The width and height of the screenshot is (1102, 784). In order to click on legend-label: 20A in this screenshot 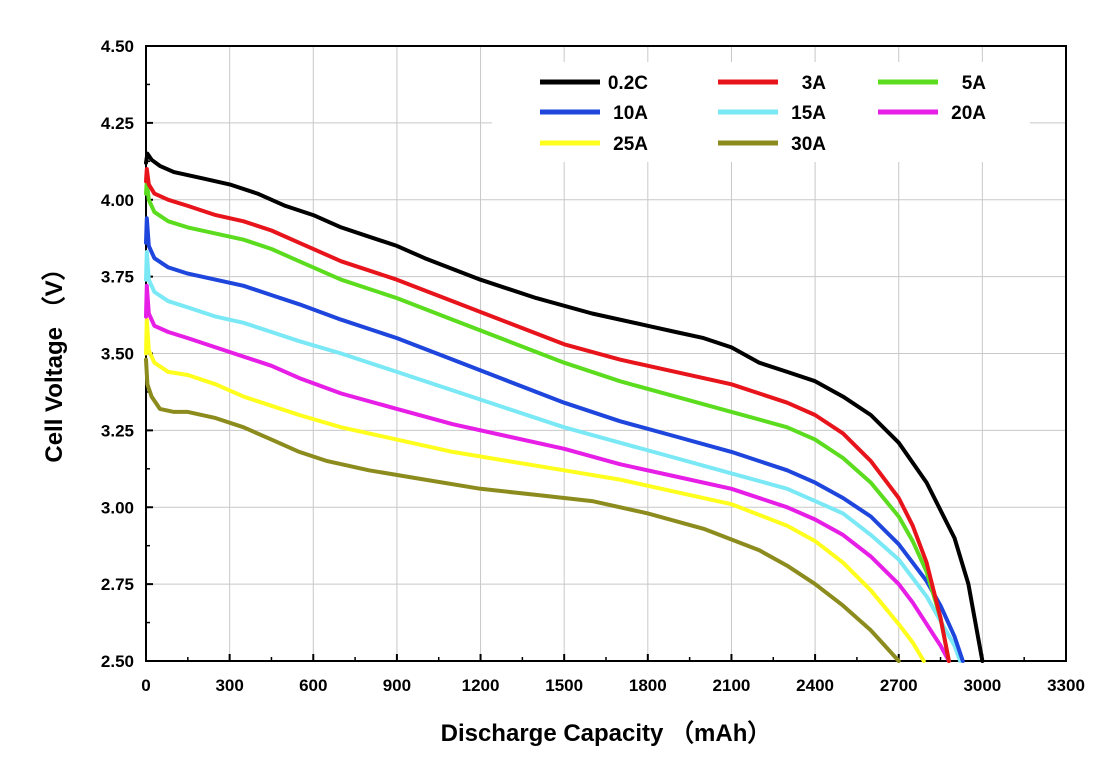, I will do `click(968, 113)`.